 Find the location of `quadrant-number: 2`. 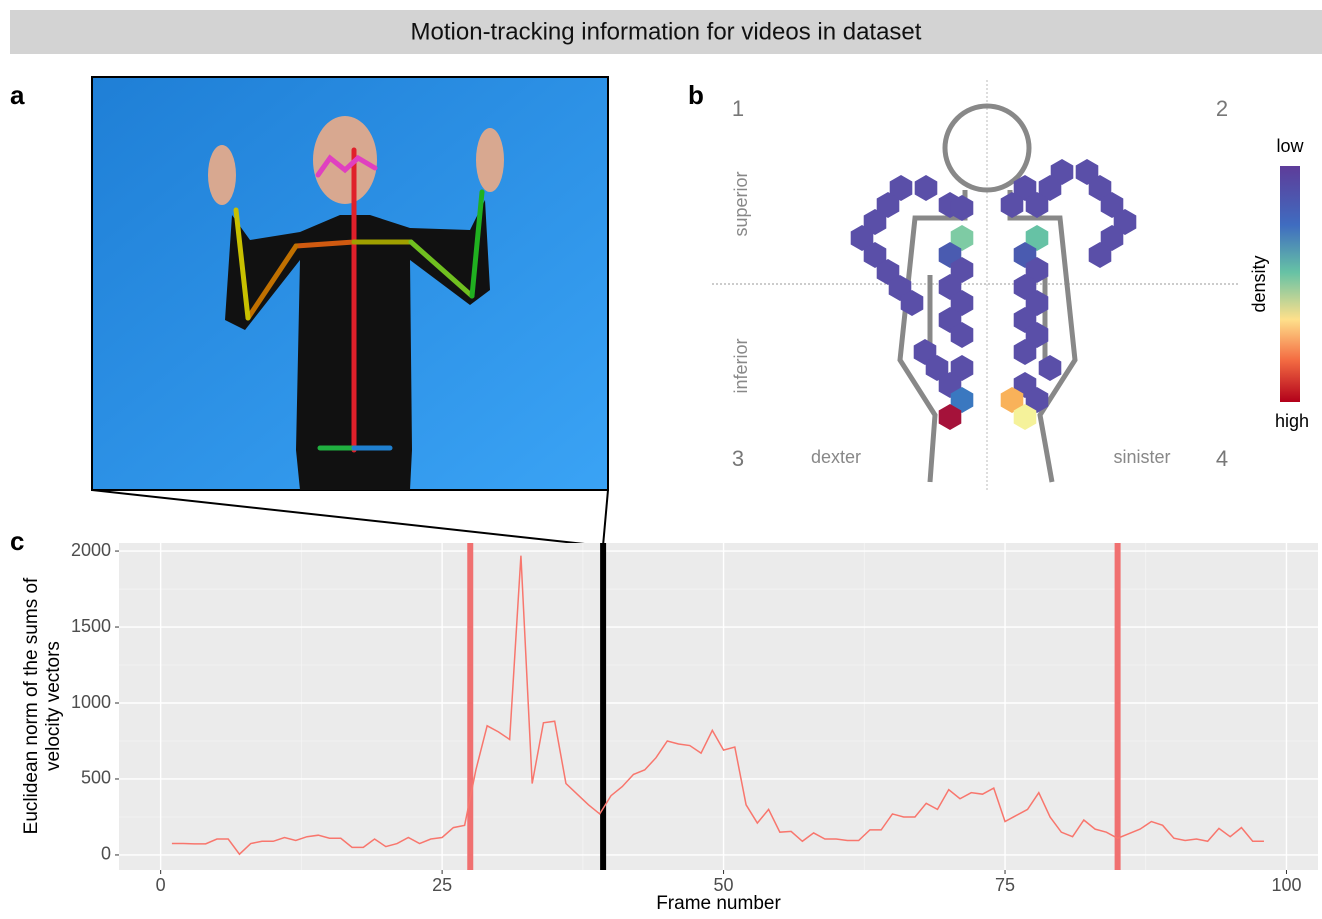

quadrant-number: 2 is located at coordinates (1222, 108).